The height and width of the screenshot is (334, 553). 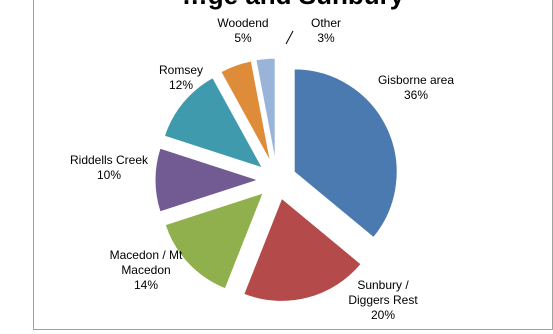 What do you see at coordinates (265, 109) in the screenshot?
I see `pie-slice-other` at bounding box center [265, 109].